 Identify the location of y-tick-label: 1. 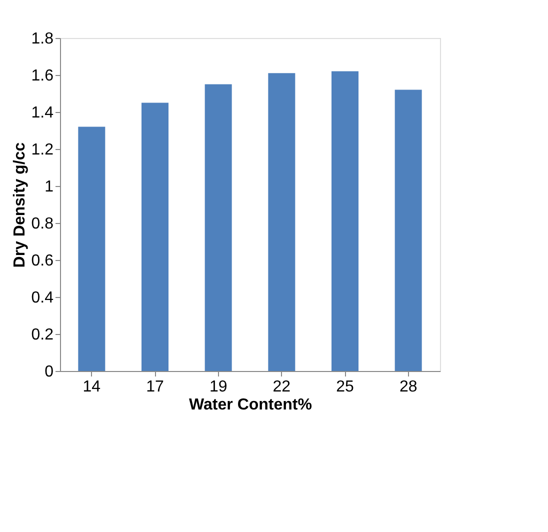
(49, 187).